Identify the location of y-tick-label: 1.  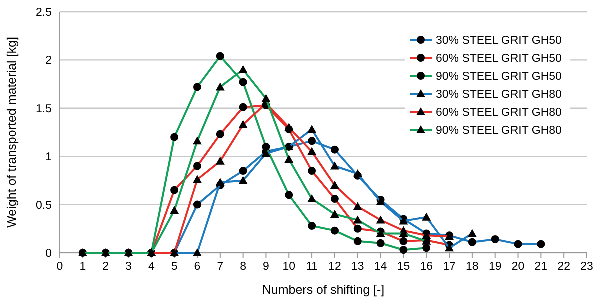
(49, 158).